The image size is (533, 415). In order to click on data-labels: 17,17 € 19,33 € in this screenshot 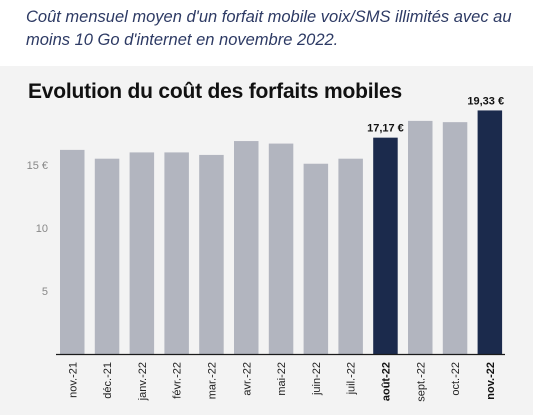, I will do `click(435, 114)`.